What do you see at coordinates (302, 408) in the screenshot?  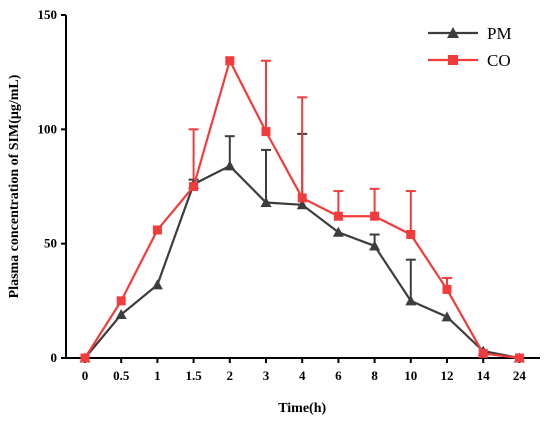 I see `x-axis-title: Time(h)` at bounding box center [302, 408].